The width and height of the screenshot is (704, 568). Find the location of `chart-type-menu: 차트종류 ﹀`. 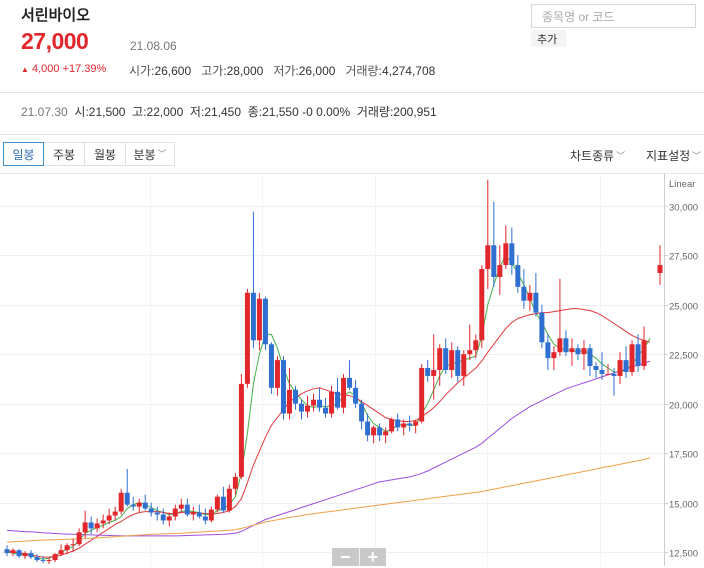

chart-type-menu: 차트종류 ﹀ is located at coordinates (597, 155).